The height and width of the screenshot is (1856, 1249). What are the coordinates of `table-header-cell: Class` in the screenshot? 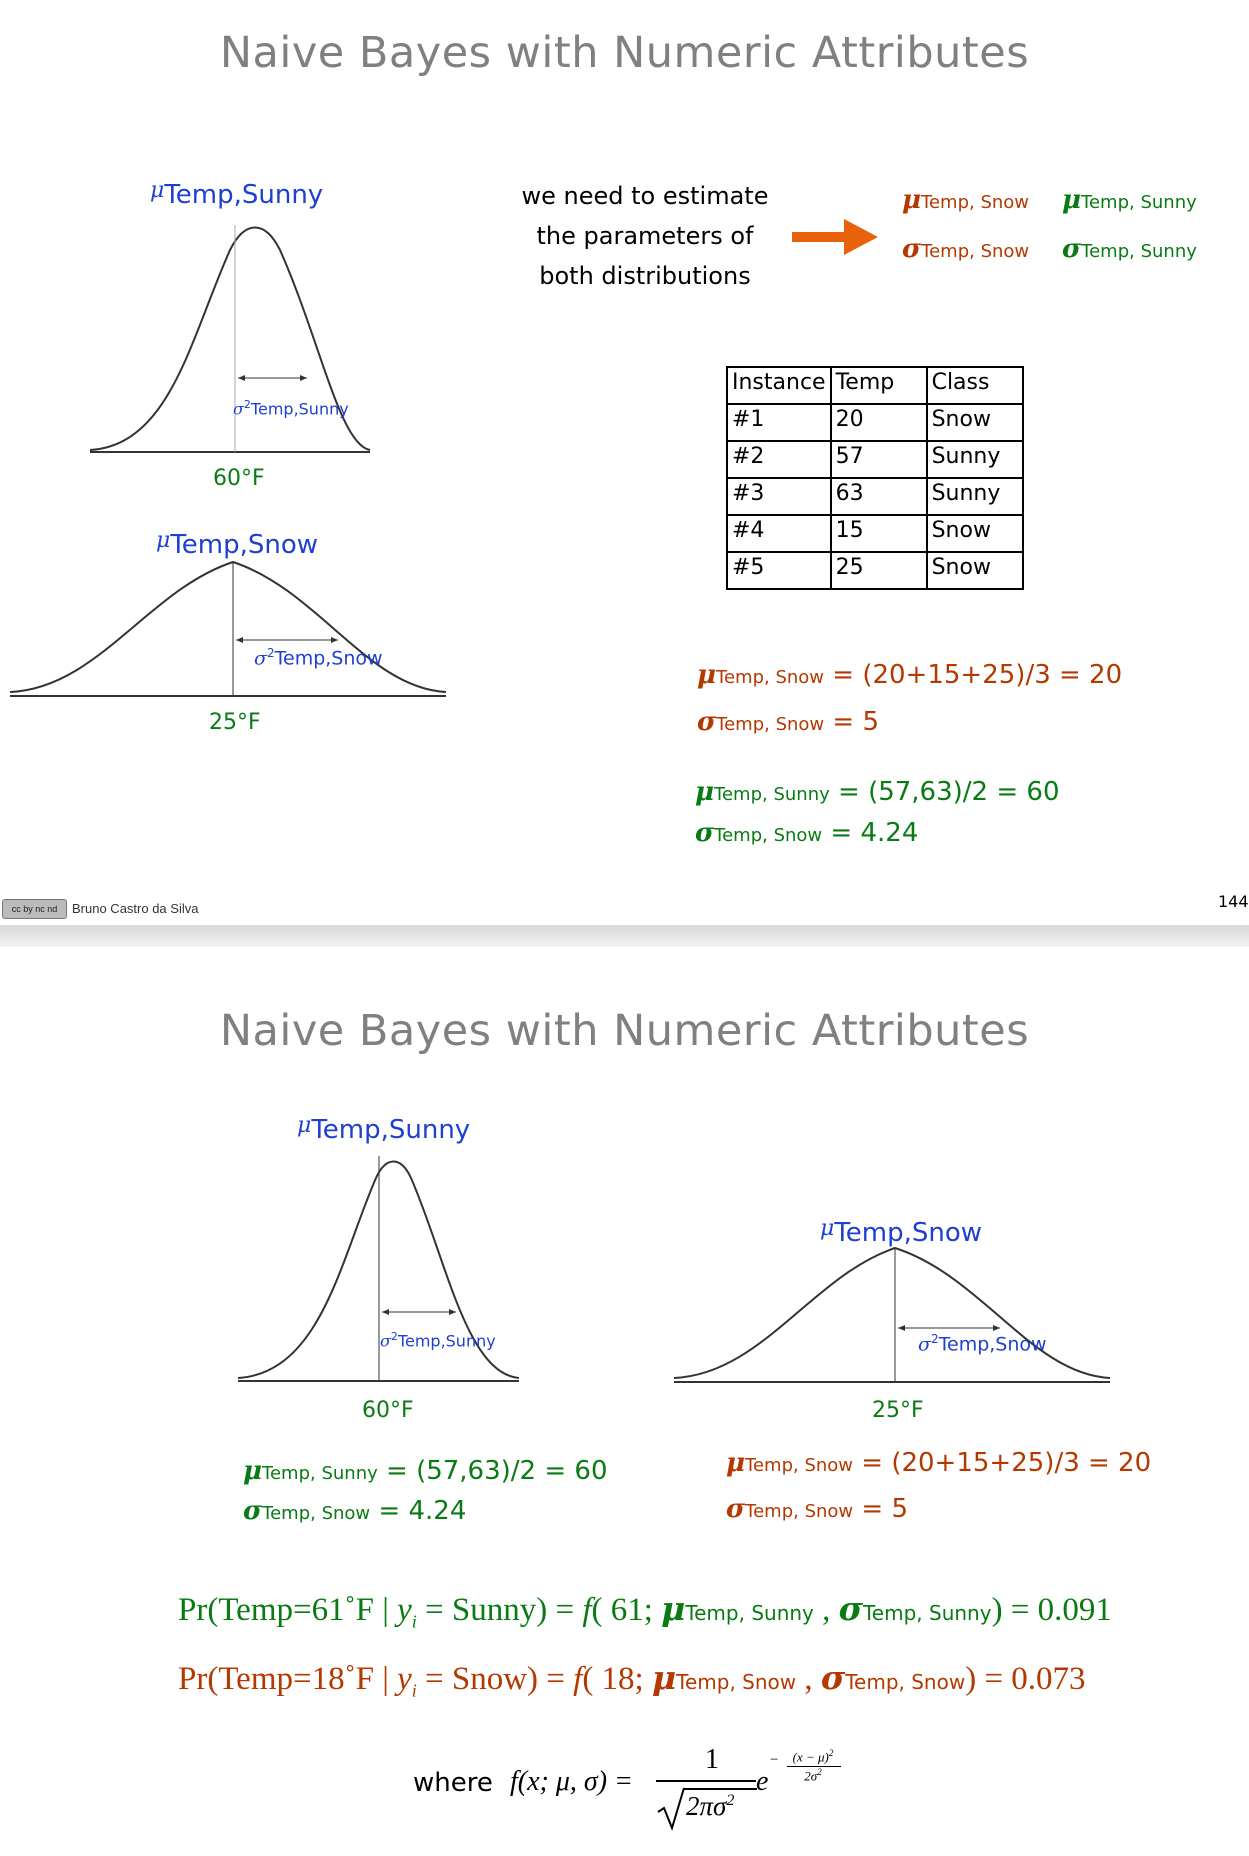 It's located at (974, 385).